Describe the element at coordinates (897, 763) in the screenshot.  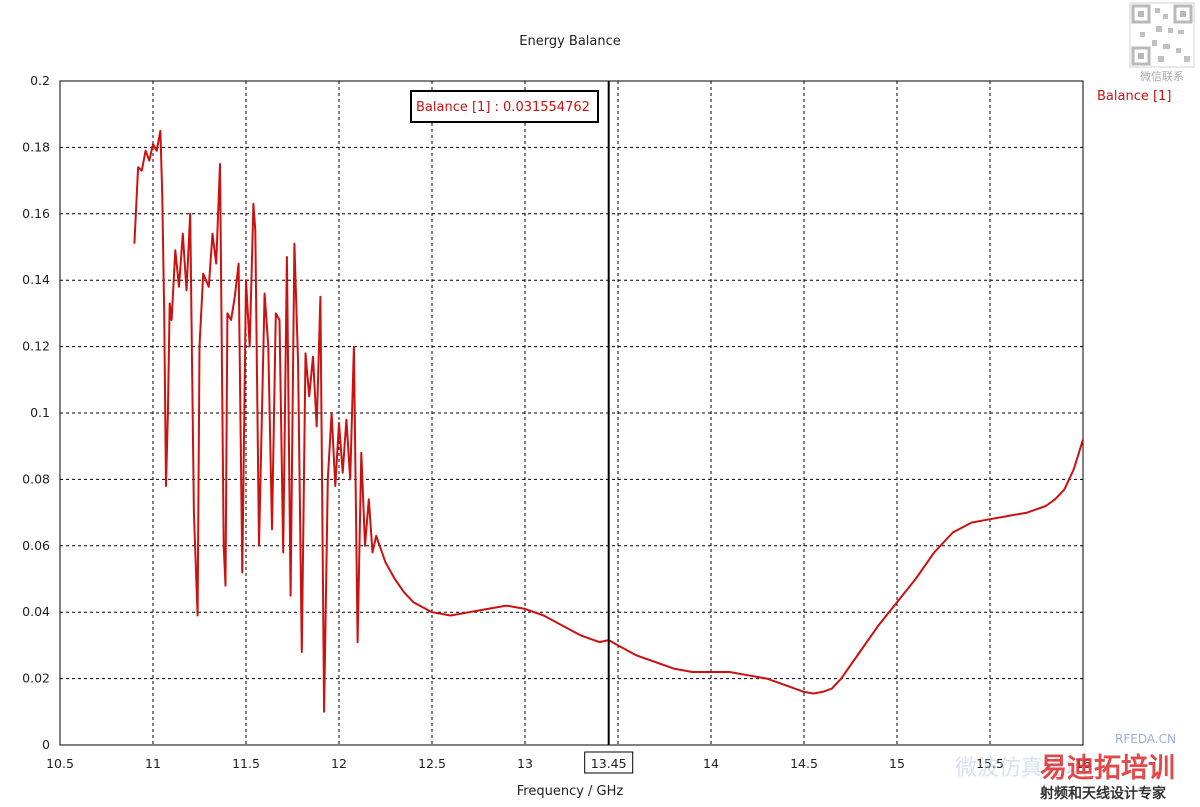
I see `x-tick-label: 15` at that location.